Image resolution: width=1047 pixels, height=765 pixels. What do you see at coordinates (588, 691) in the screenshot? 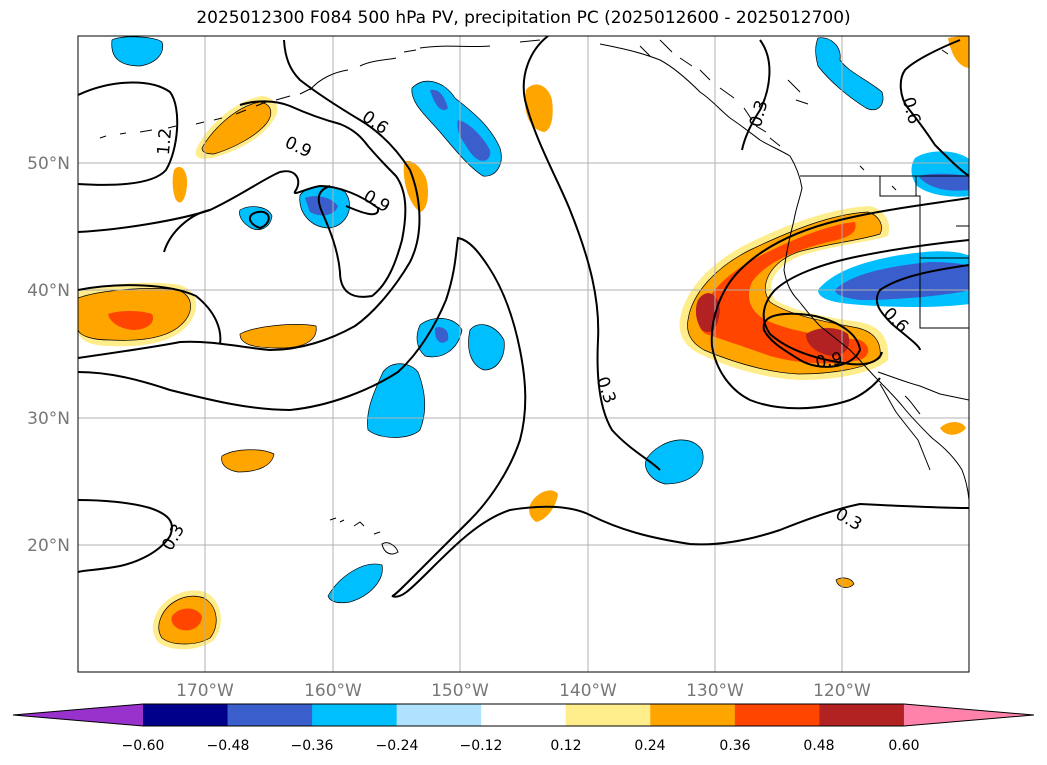
I see `lon-label: 140°W` at bounding box center [588, 691].